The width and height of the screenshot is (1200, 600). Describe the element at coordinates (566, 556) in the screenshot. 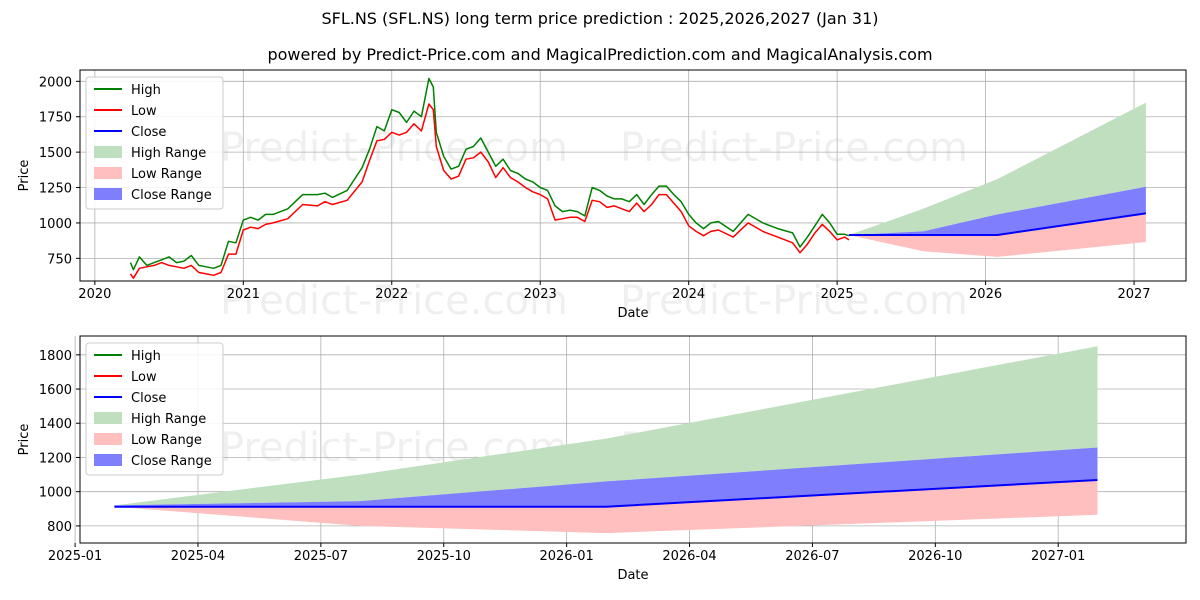

I see `x-tick-label: 2026-01` at that location.